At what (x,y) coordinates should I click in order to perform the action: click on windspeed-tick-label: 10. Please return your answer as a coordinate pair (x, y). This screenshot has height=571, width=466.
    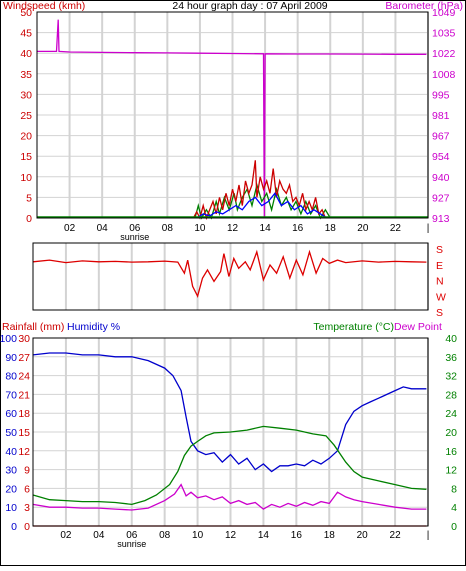
    Looking at the image, I should click on (26, 178).